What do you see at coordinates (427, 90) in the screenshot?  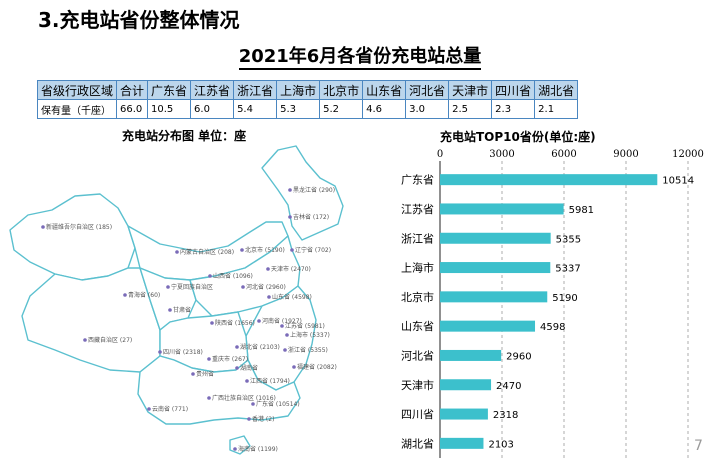 I see `table-header-cell: 河北省` at bounding box center [427, 90].